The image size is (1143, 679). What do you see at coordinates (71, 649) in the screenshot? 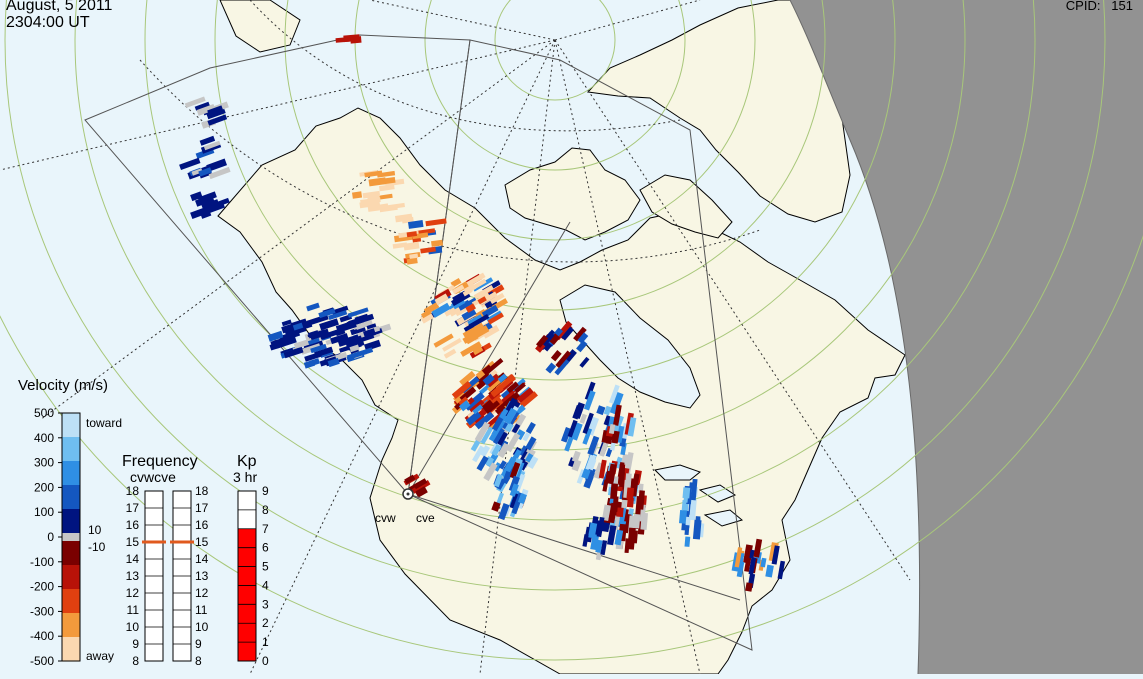
I see `velocity-bar-segment` at bounding box center [71, 649].